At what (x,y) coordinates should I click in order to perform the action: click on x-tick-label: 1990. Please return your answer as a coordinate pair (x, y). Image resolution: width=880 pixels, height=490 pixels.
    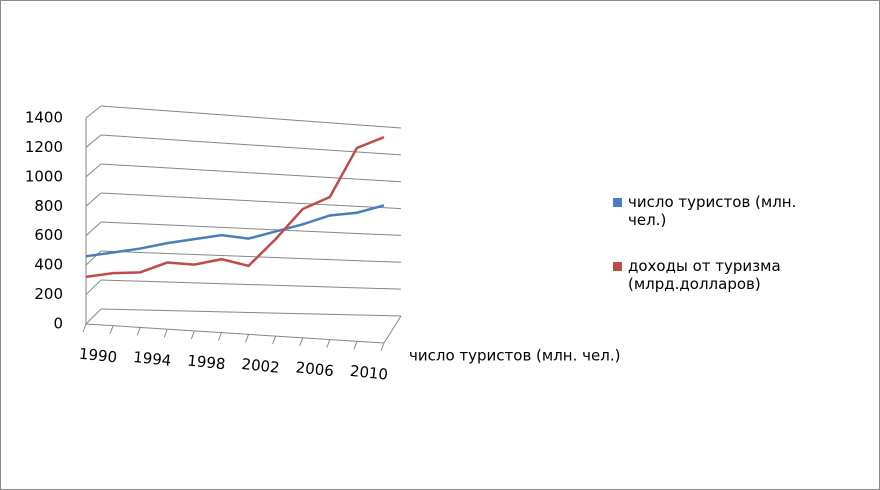
    Looking at the image, I should click on (98, 356).